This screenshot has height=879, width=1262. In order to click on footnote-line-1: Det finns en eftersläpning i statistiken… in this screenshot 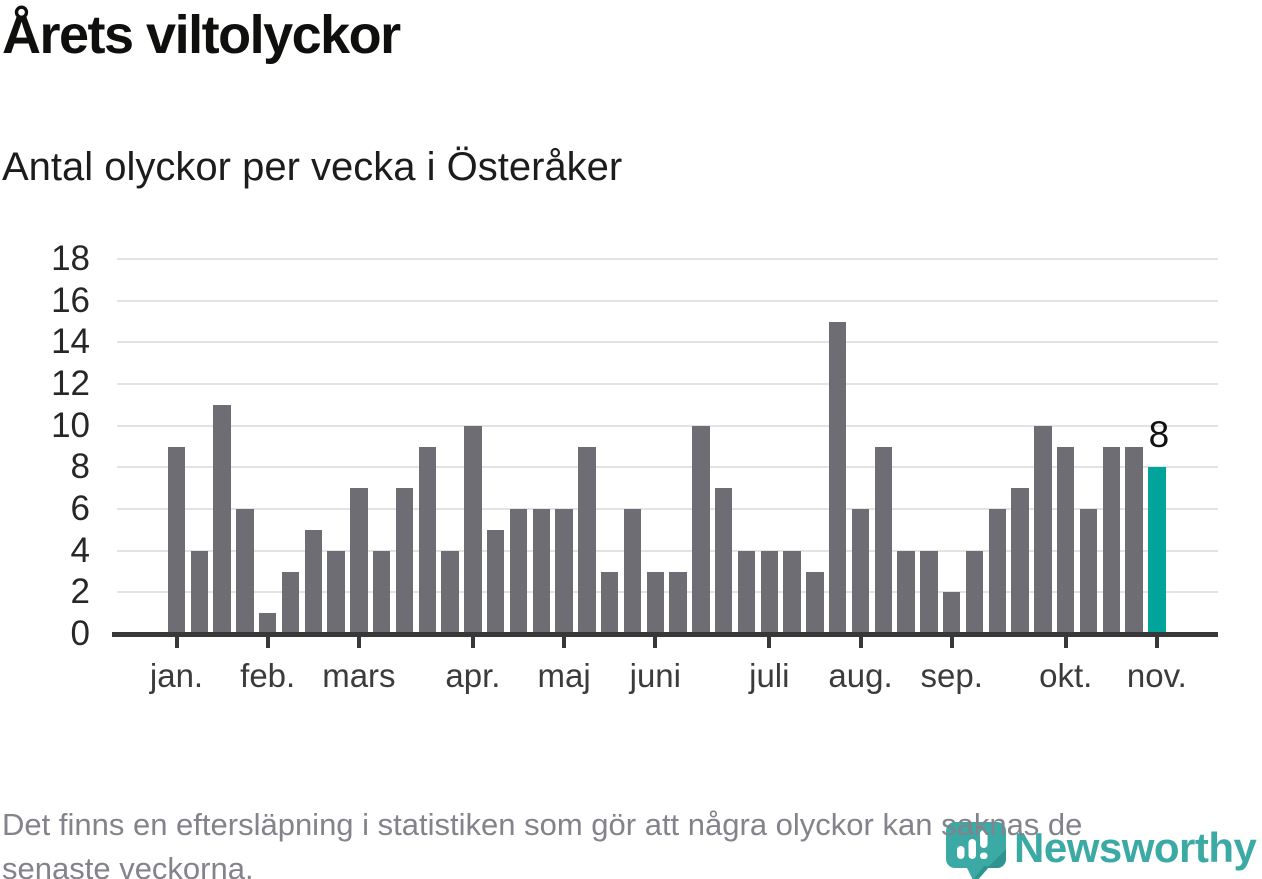, I will do `click(542, 824)`.